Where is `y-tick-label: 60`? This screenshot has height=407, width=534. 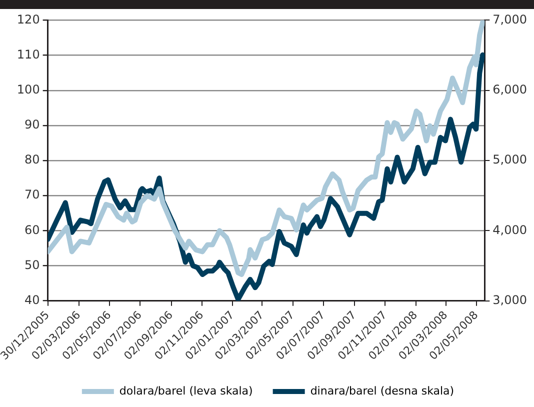
y-tick-label: 60 is located at coordinates (32, 229).